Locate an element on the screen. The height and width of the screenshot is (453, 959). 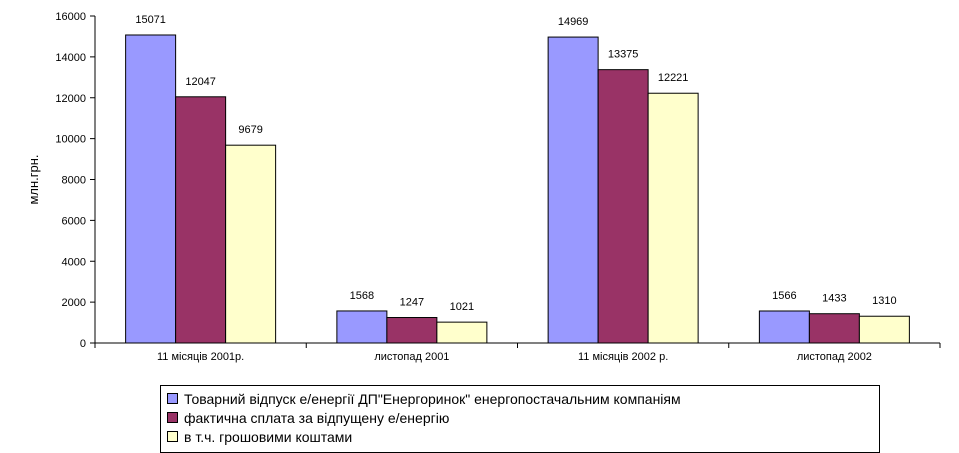
legend-label: в т.ч. грошовими коштами is located at coordinates (268, 436).